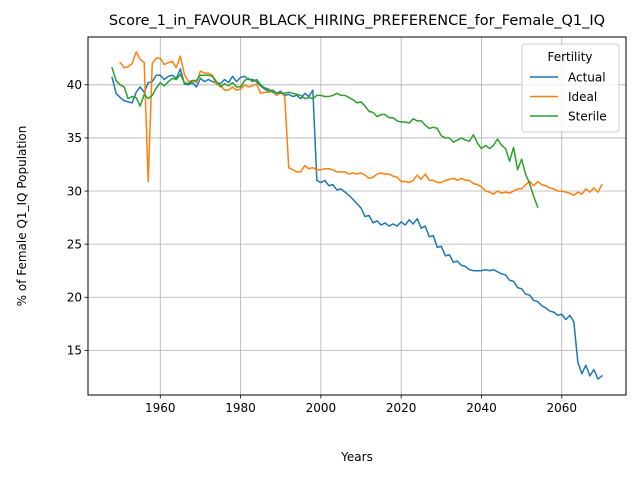 The image size is (640, 480). What do you see at coordinates (401, 408) in the screenshot?
I see `x-tick-label: 2020` at bounding box center [401, 408].